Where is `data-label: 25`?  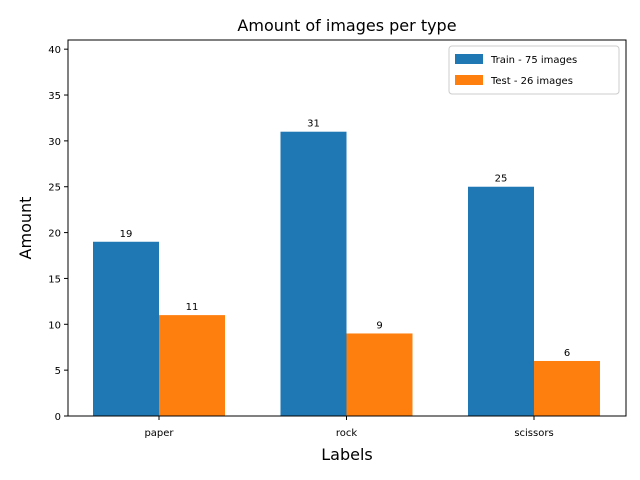
data-label: 25 is located at coordinates (501, 179).